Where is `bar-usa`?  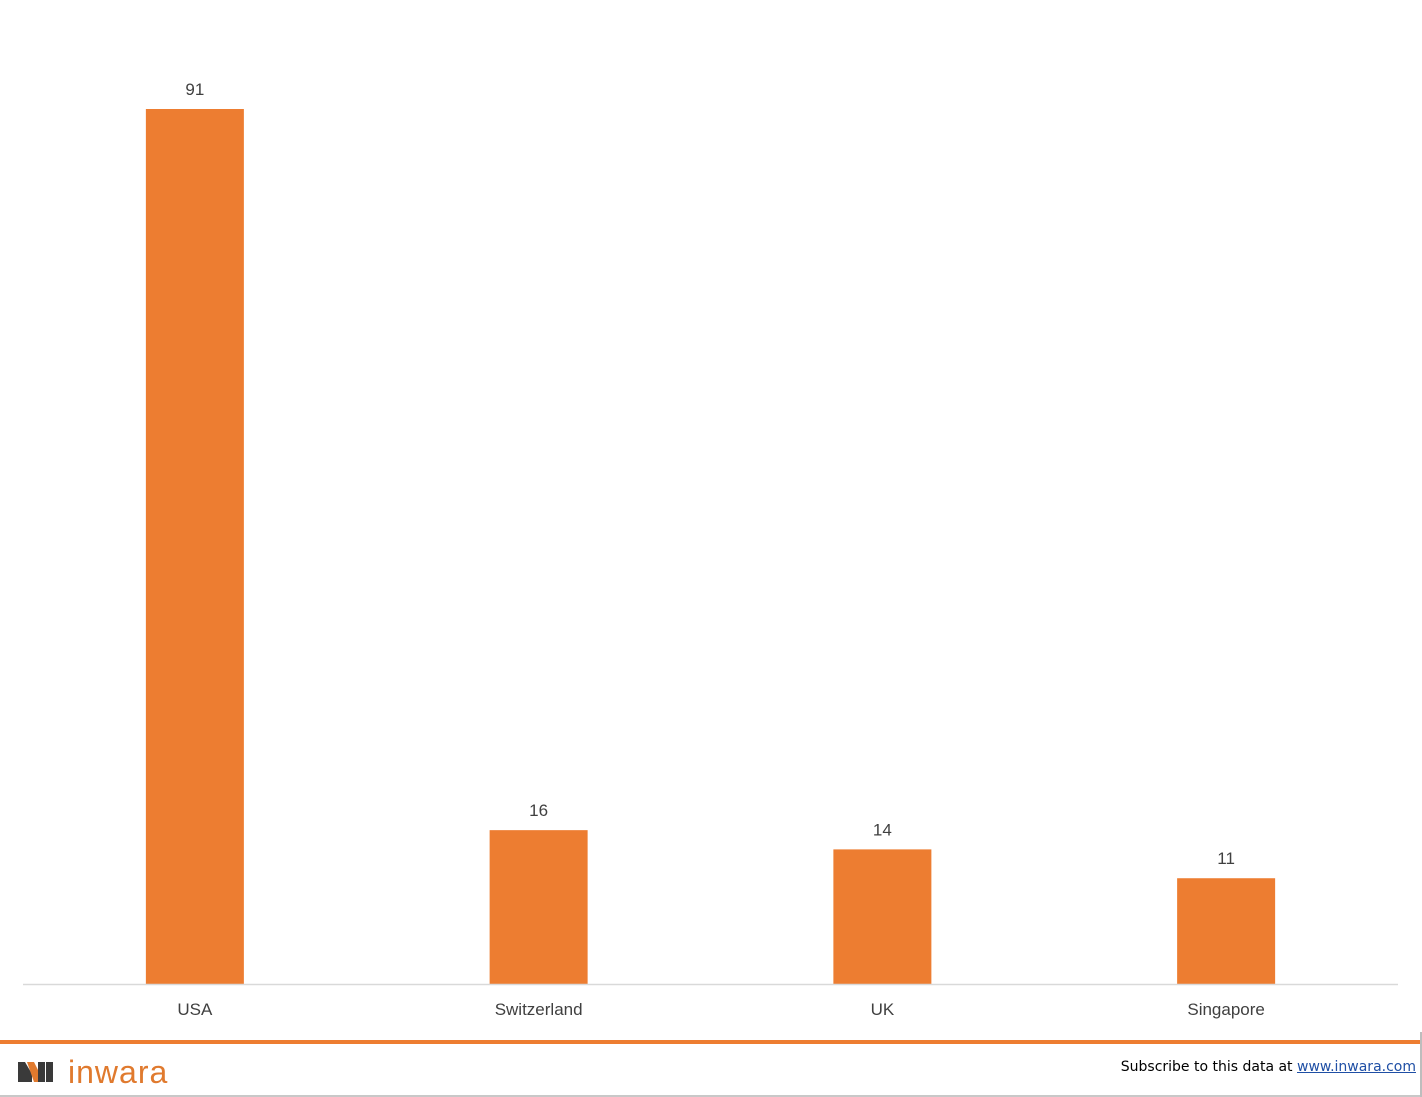
bar-usa is located at coordinates (194, 546).